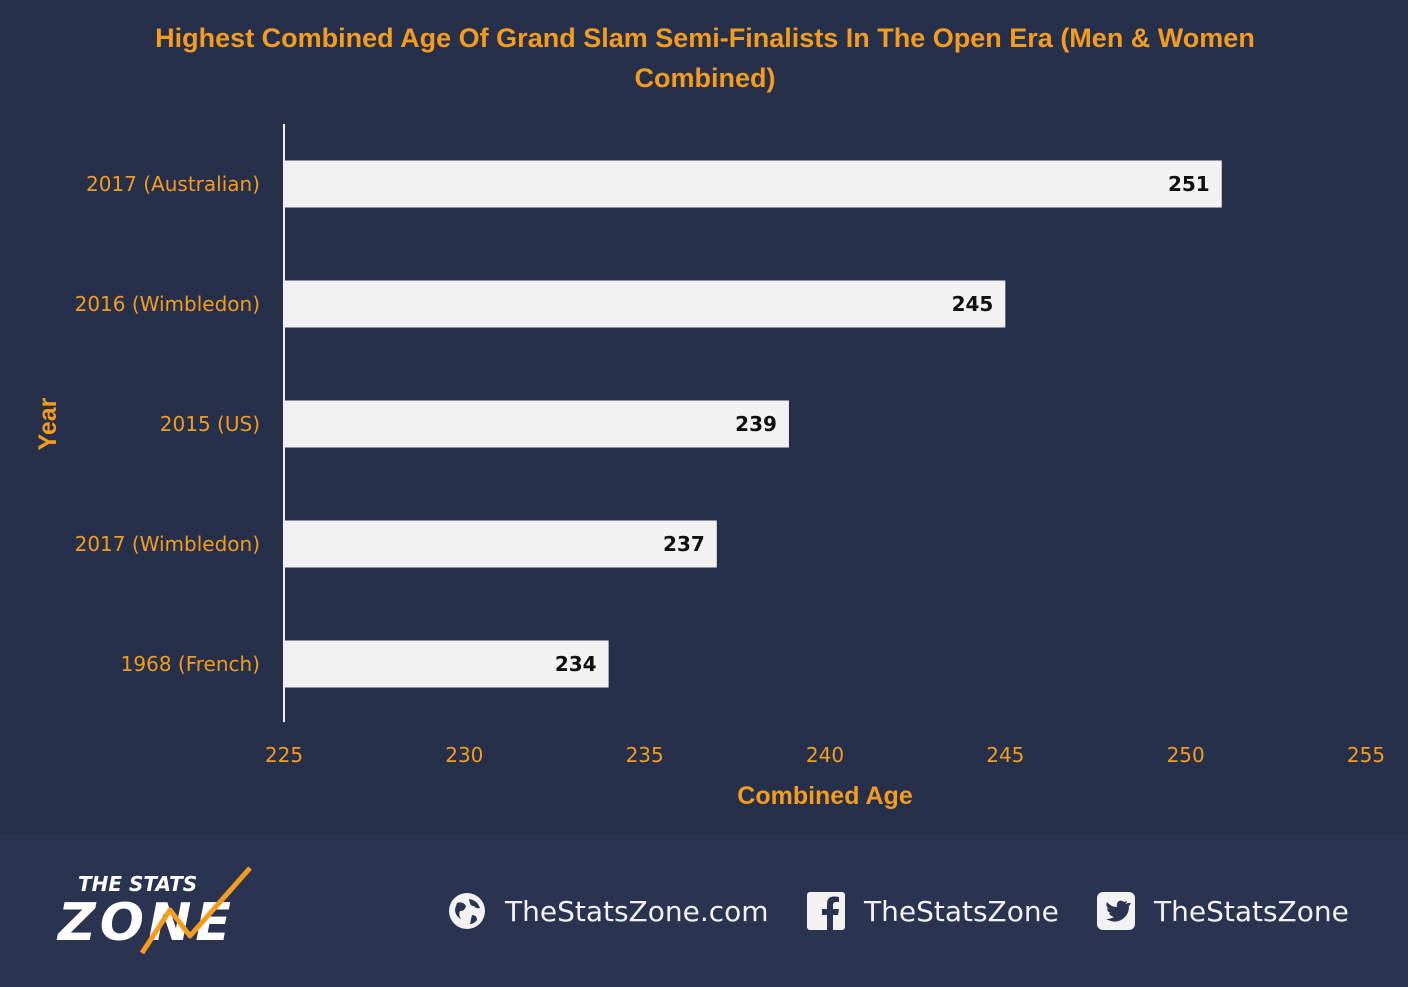 The image size is (1408, 987). What do you see at coordinates (48, 423) in the screenshot?
I see `y-axis-title: Year` at bounding box center [48, 423].